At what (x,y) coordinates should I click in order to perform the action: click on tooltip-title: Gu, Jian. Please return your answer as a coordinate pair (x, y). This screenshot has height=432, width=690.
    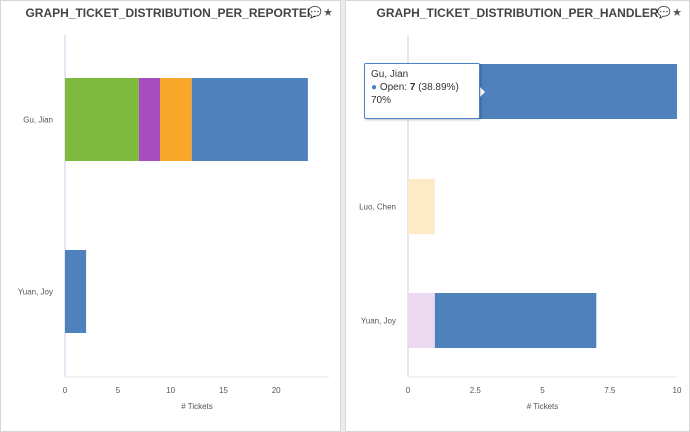
    Looking at the image, I should click on (390, 74).